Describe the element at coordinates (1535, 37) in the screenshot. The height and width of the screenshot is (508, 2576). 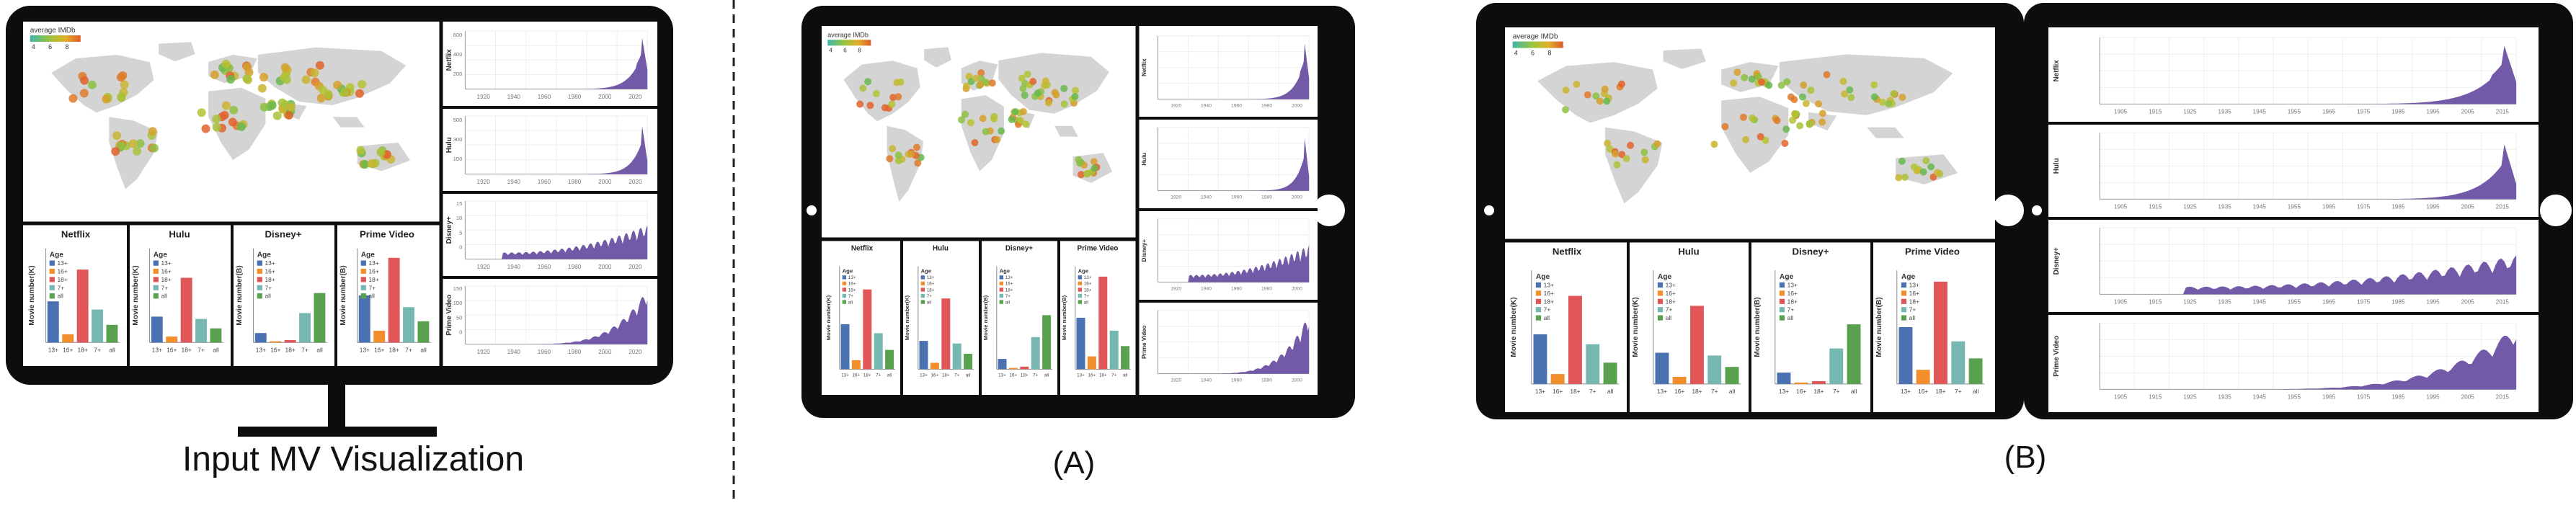
I see `legend-title: average IMDb` at that location.